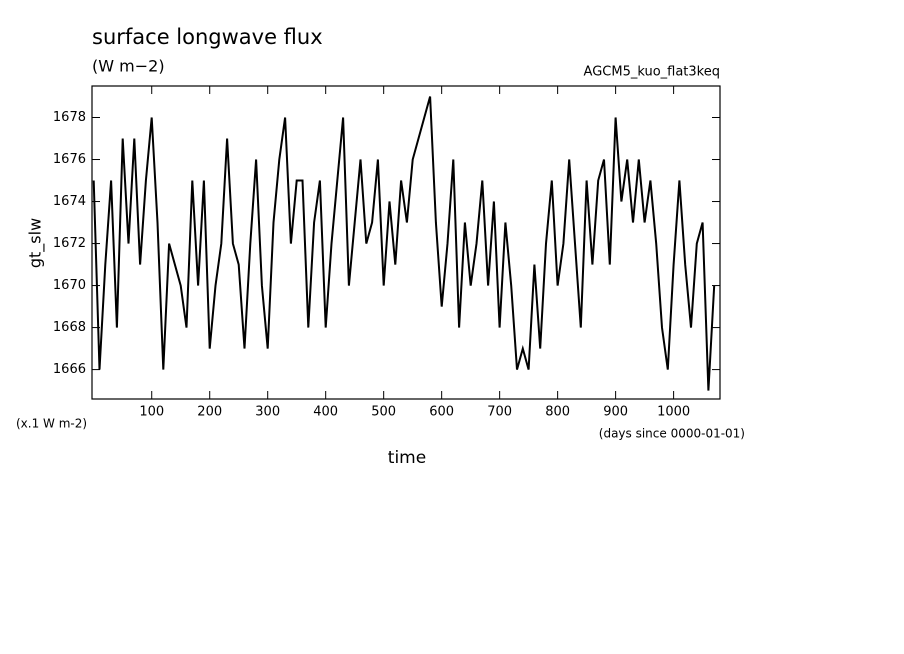  What do you see at coordinates (383, 412) in the screenshot?
I see `x-tick-label: 500` at bounding box center [383, 412].